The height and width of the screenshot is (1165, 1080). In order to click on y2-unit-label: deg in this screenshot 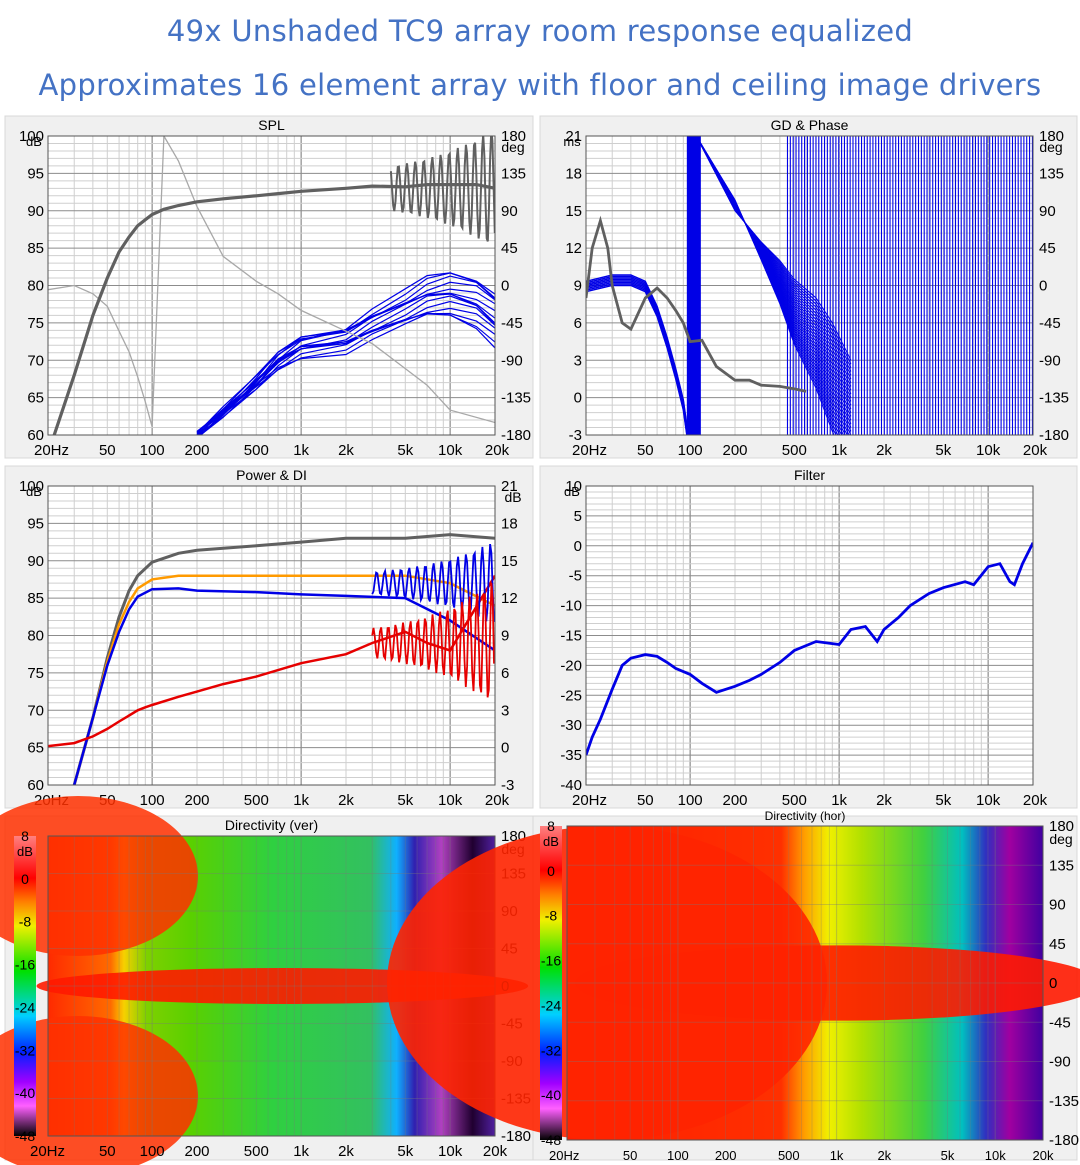, I will do `click(1050, 147)`.